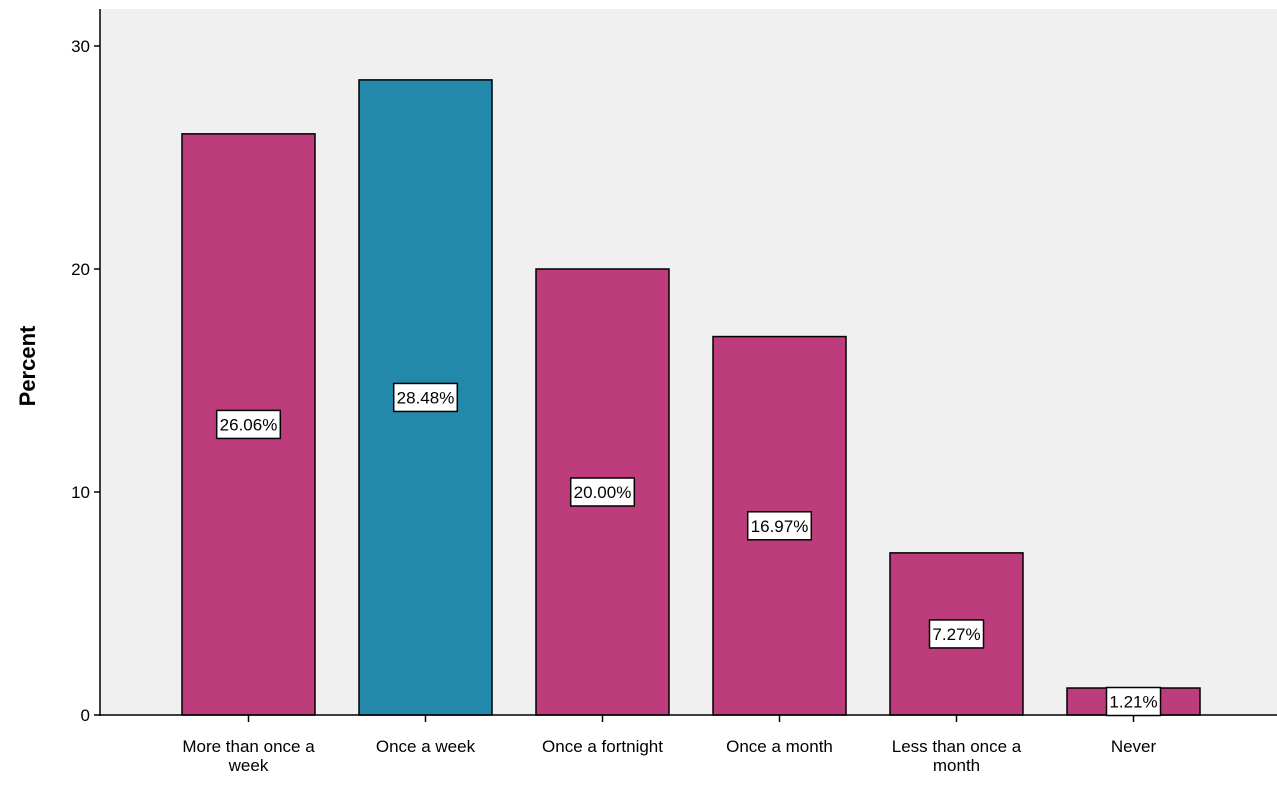  I want to click on x-category-label: Once a month, so click(779, 746).